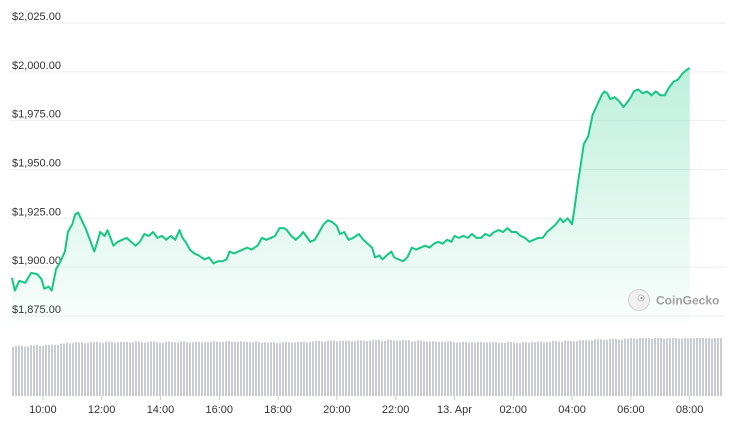  I want to click on x-tick-label: 10:00, so click(43, 410).